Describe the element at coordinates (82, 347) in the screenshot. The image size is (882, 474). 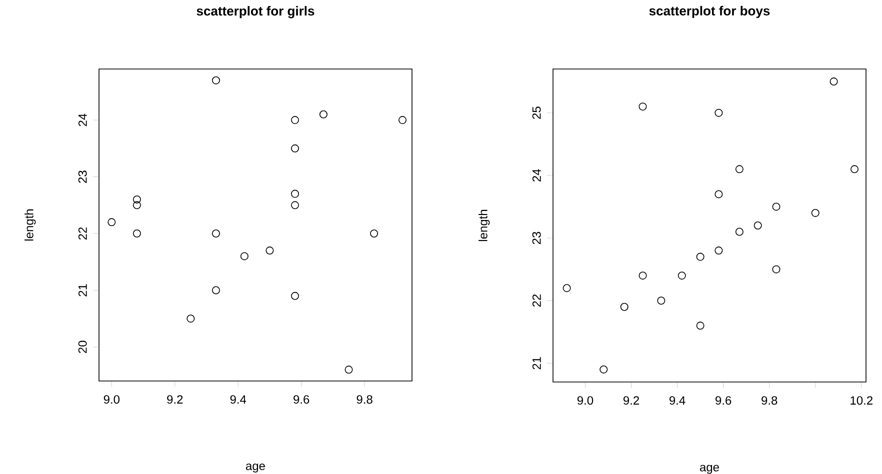
I see `y-tick-label: 20` at that location.